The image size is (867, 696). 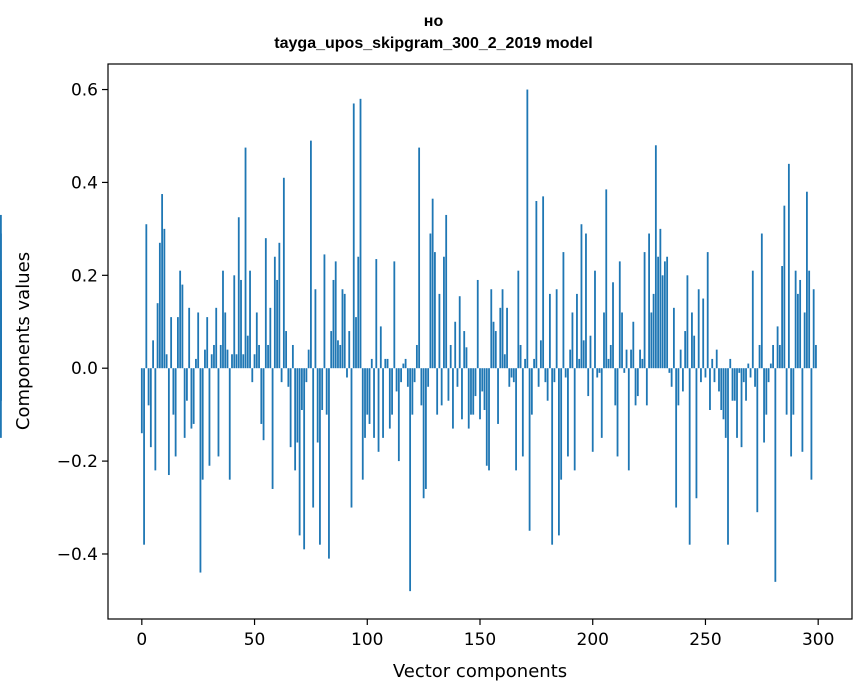 I want to click on y-tick-label: −0.4, so click(x=77, y=555).